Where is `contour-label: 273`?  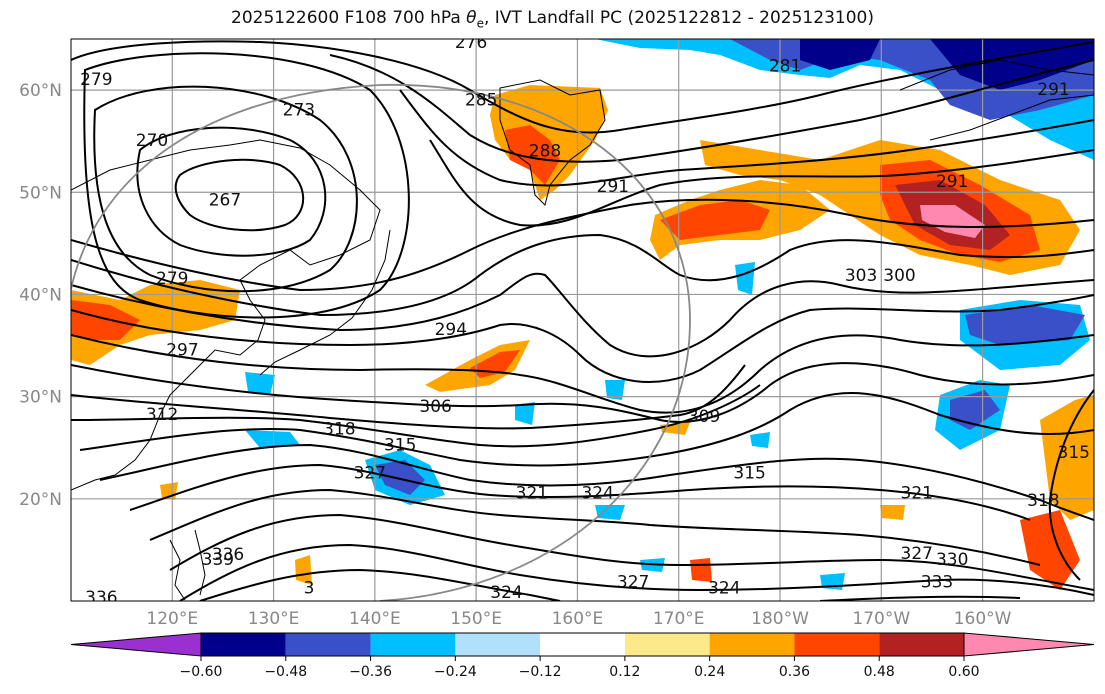
contour-label: 273 is located at coordinates (299, 111).